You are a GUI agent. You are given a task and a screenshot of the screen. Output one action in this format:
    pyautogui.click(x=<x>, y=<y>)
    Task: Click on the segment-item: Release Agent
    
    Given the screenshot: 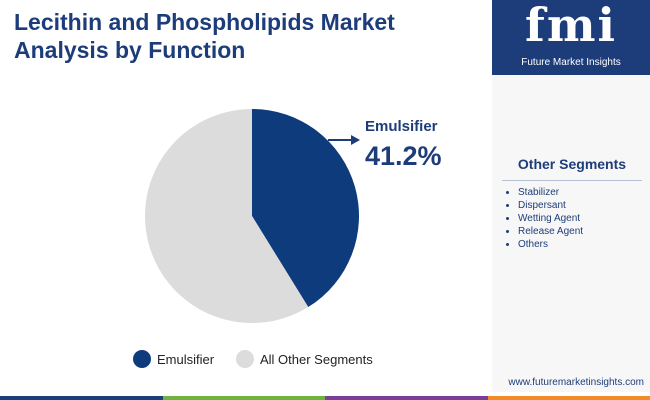 What is the action you would take?
    pyautogui.click(x=550, y=231)
    